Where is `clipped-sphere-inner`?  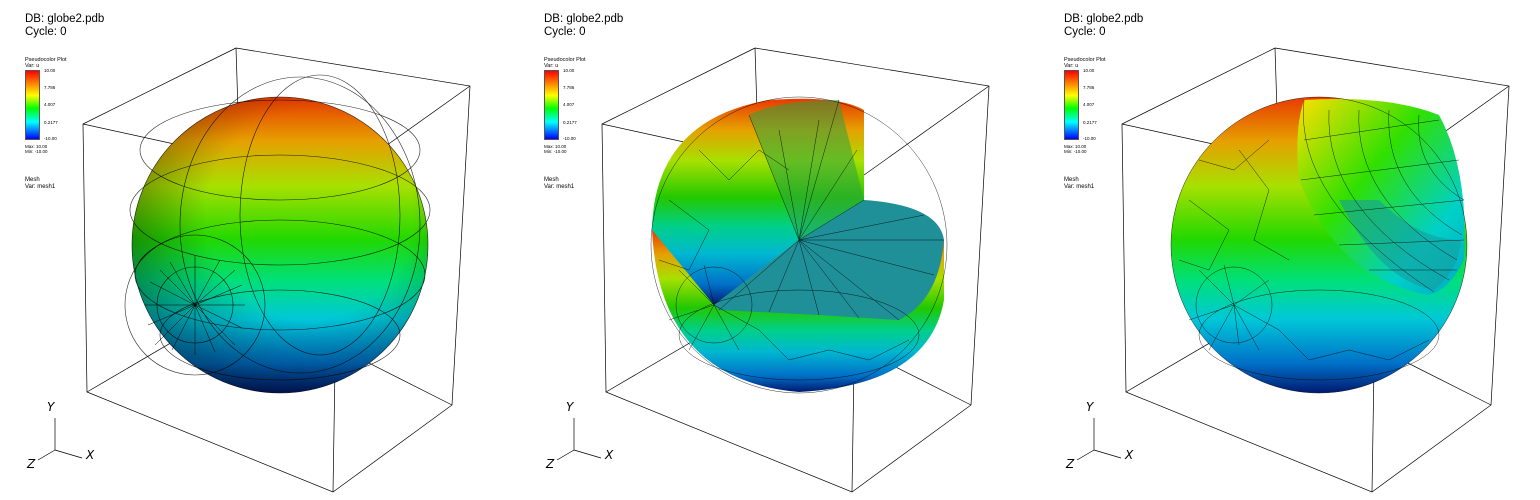 clipped-sphere-inner is located at coordinates (1319, 245).